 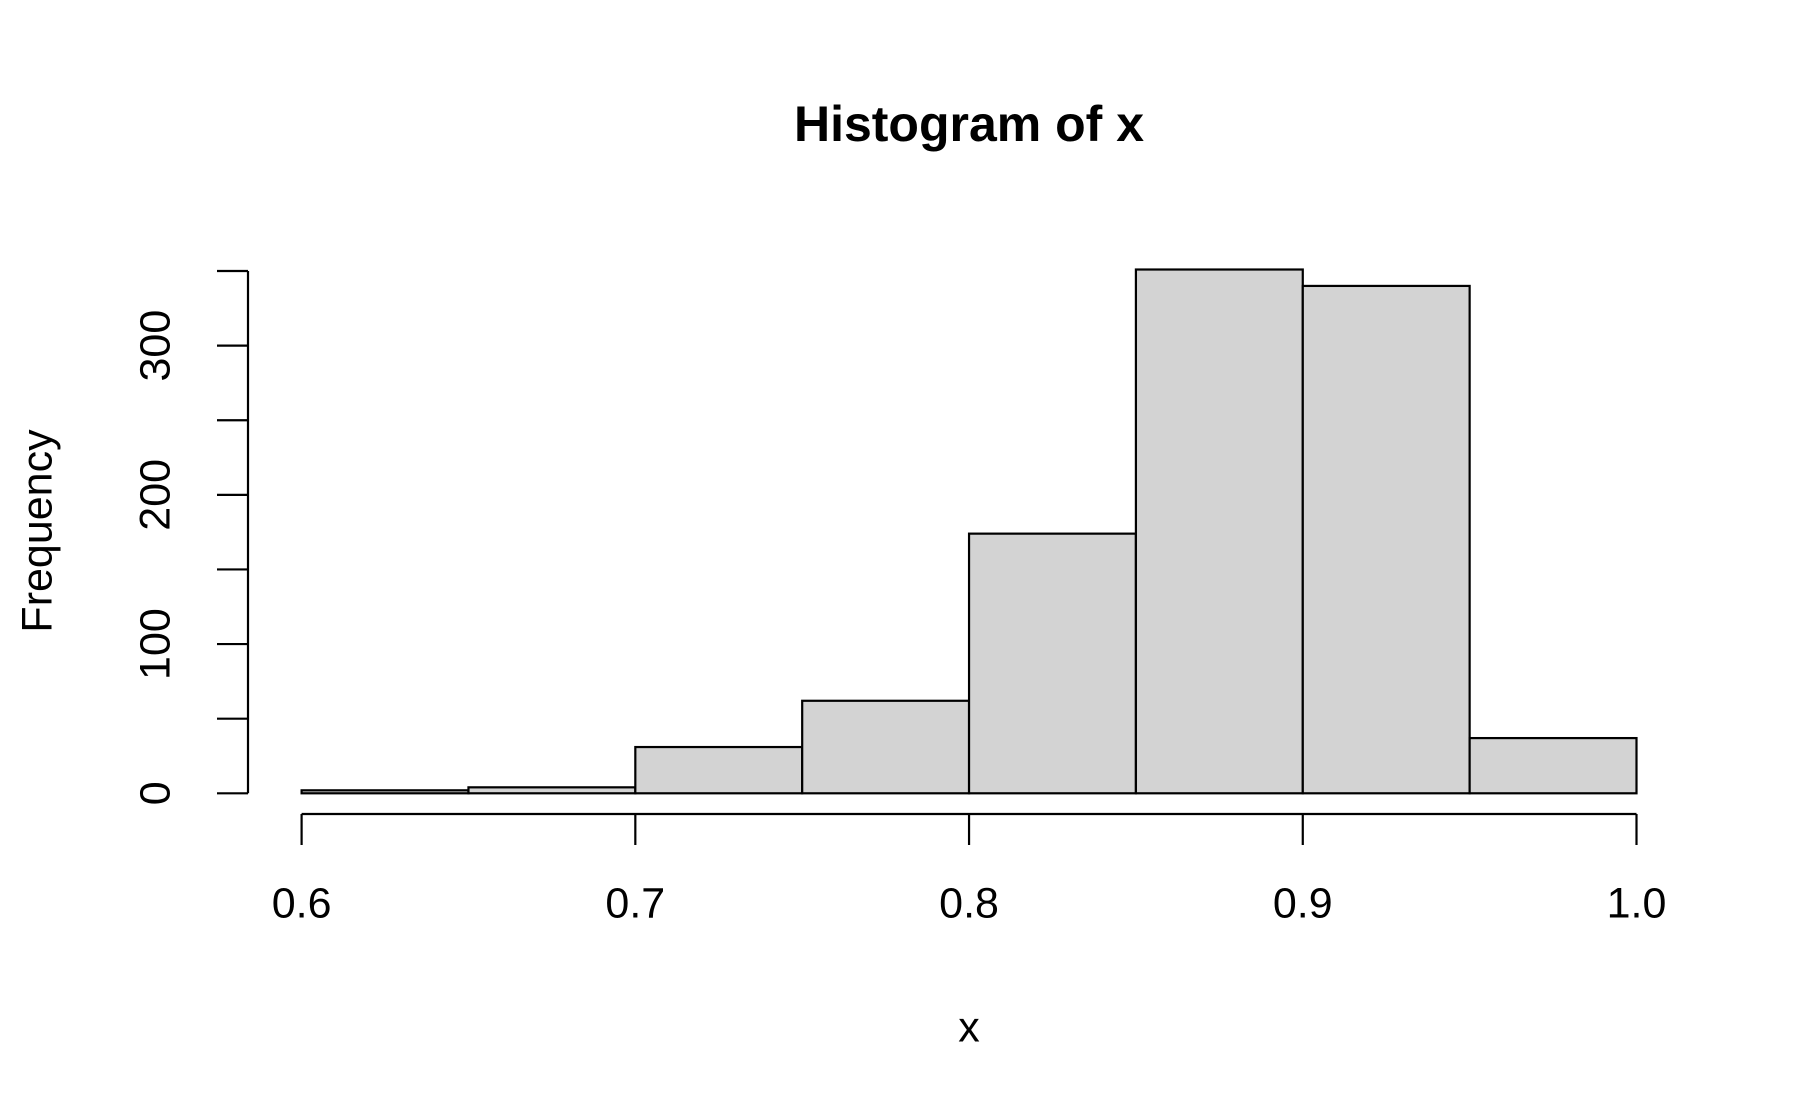 I want to click on x-tick-label: 0.7, so click(x=635, y=903).